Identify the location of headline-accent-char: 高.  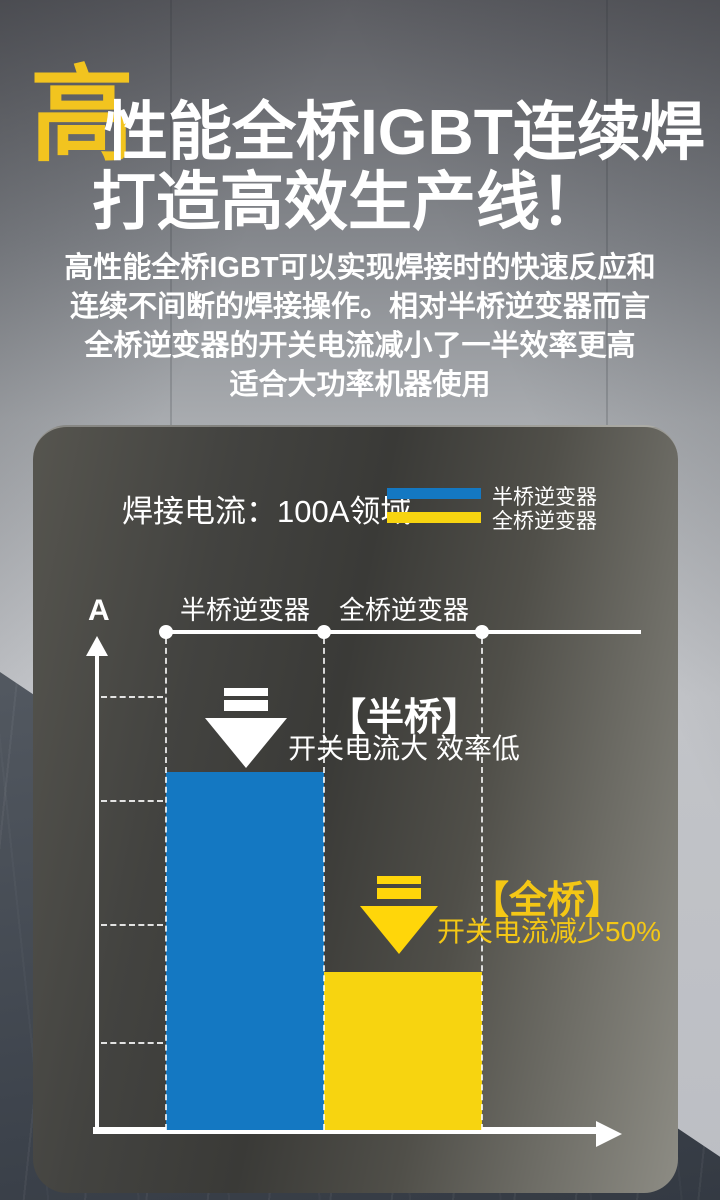
(82, 116).